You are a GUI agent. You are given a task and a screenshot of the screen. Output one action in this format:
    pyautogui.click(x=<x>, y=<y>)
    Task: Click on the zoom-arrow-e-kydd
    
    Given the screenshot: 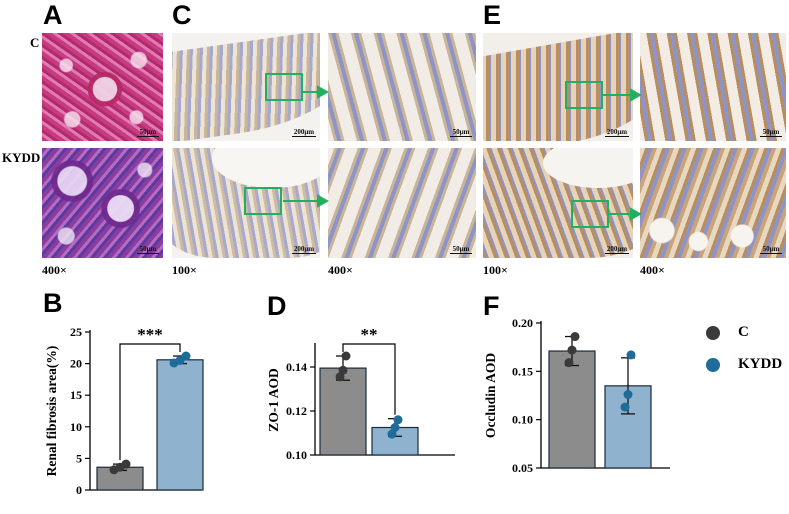 What is the action you would take?
    pyautogui.click(x=626, y=214)
    